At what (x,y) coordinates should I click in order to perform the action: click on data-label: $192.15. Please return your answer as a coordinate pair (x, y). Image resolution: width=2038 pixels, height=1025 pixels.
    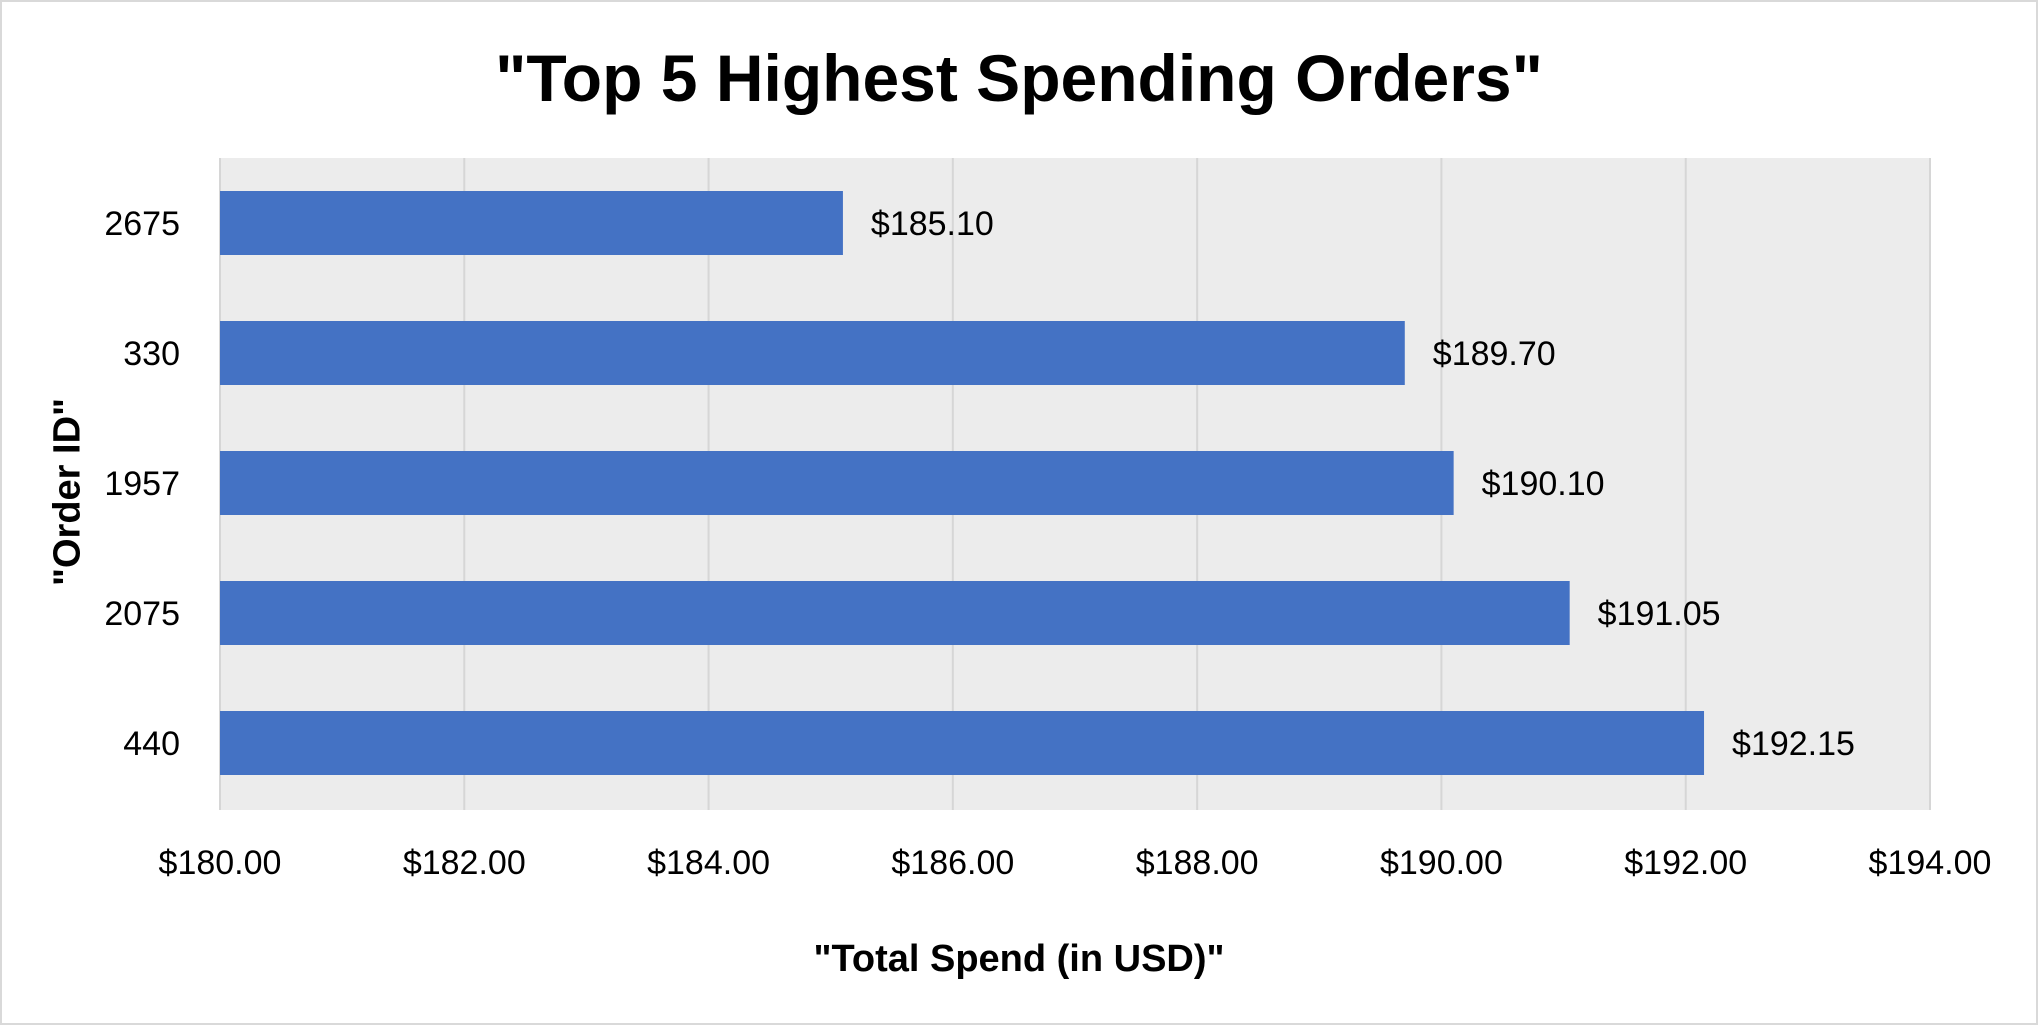
    Looking at the image, I should click on (1793, 744).